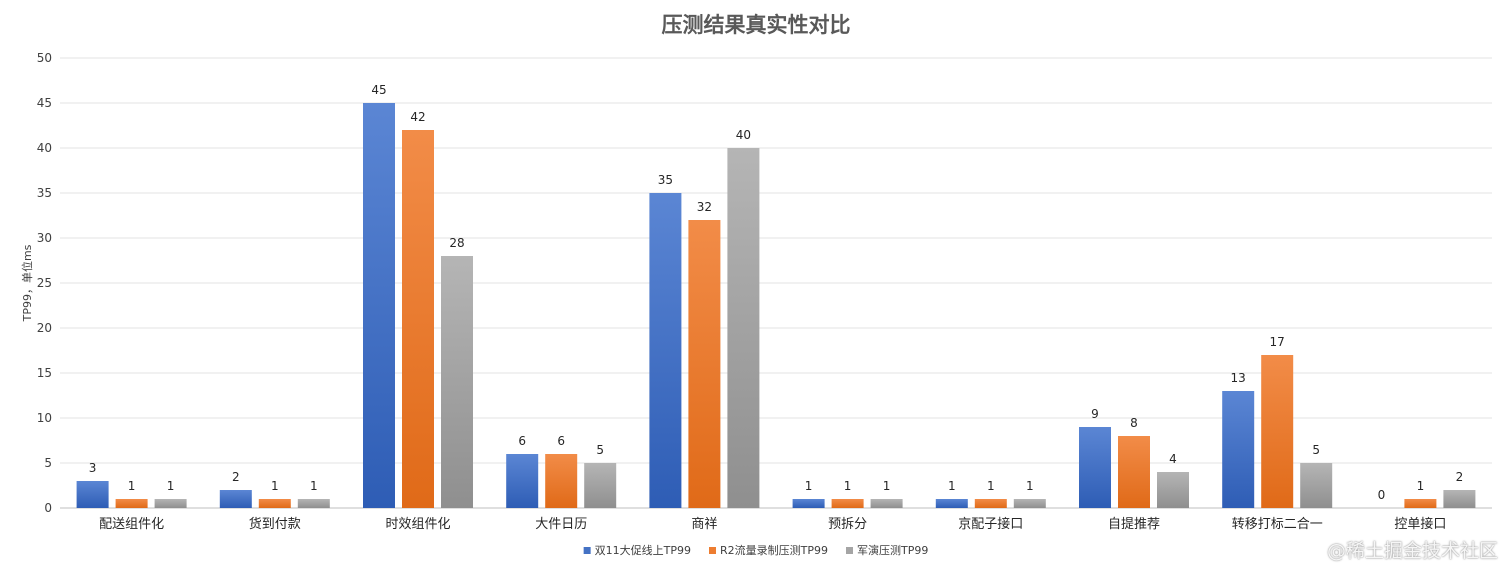 The width and height of the screenshot is (1512, 573). Describe the element at coordinates (44, 373) in the screenshot. I see `y-tick-label: 15` at that location.